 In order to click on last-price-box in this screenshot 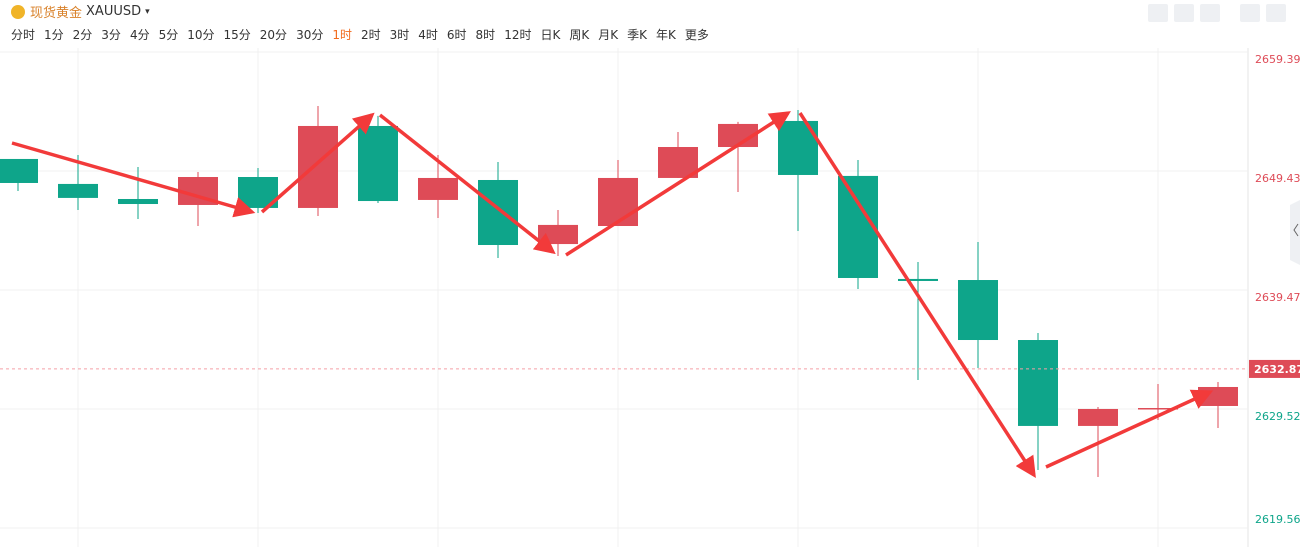, I will do `click(1274, 368)`.